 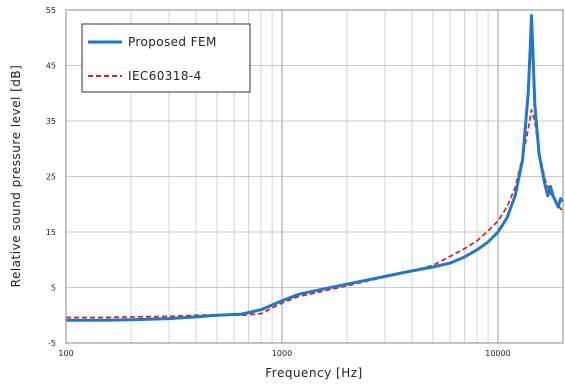 I want to click on y-tick-label: 5, so click(x=53, y=288).